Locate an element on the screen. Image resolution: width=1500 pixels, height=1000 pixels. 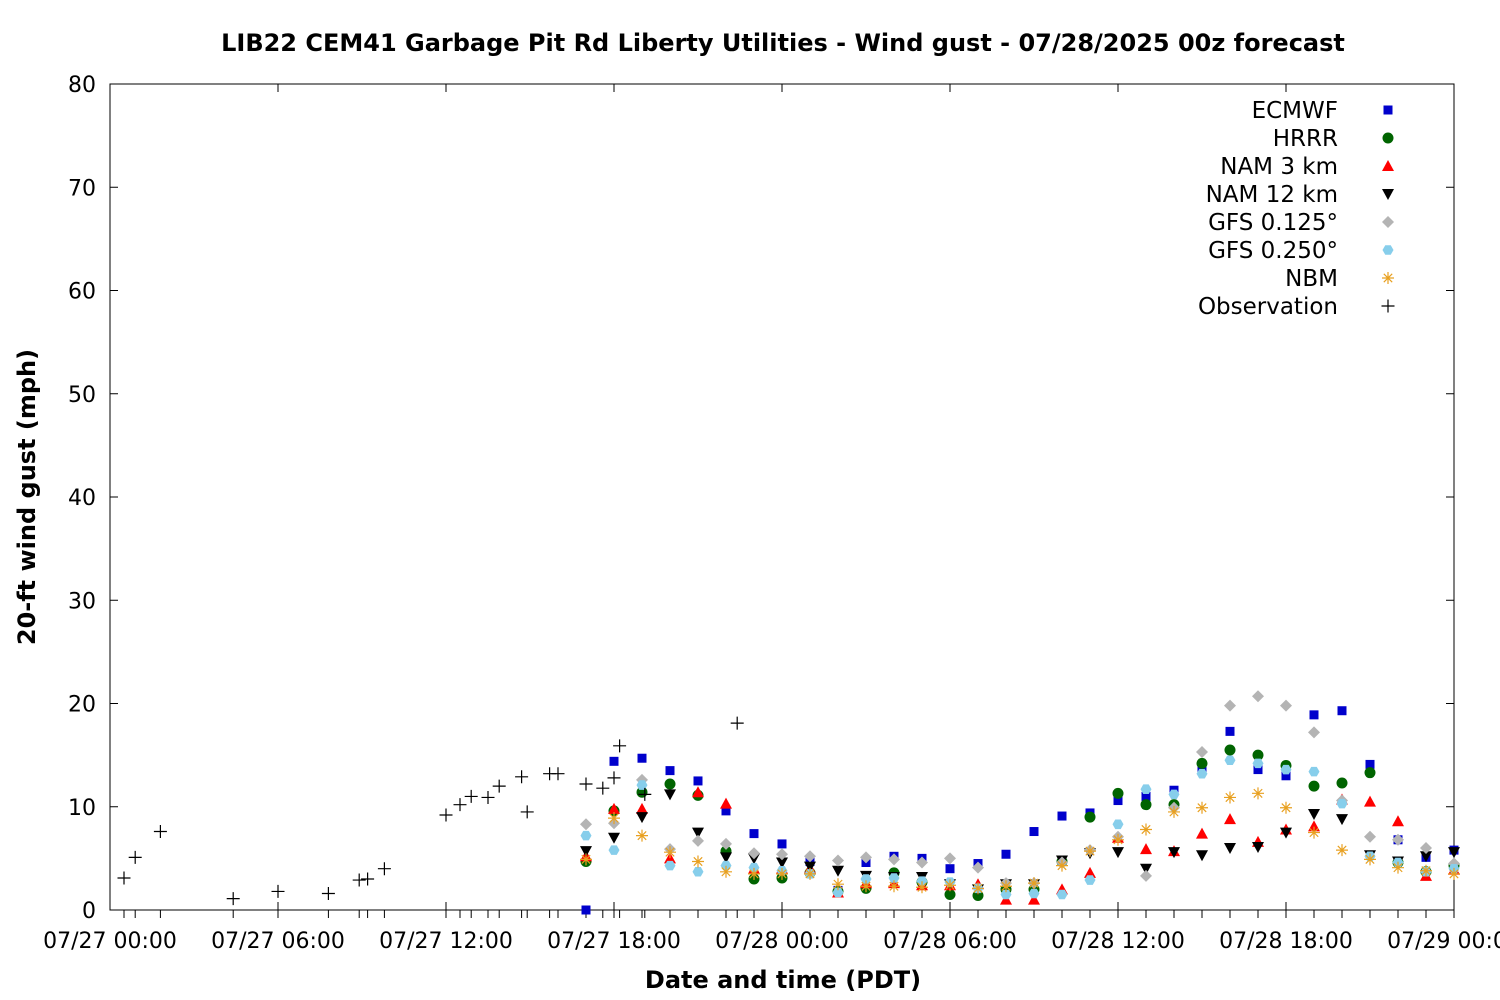
x-tick-label: 07/29 00:00 is located at coordinates (1443, 941).